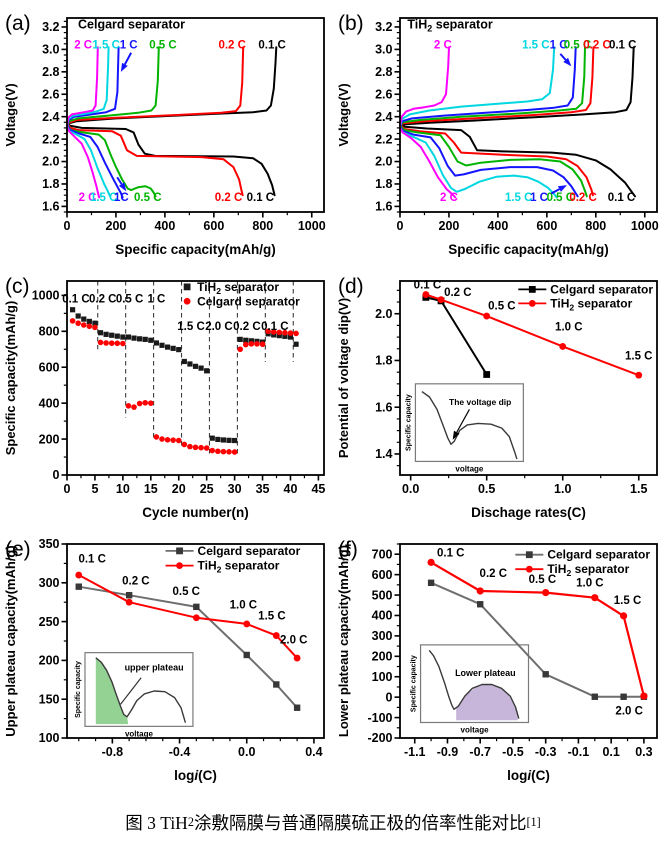  What do you see at coordinates (154, 667) in the screenshot?
I see `svg-text: upper plateau` at bounding box center [154, 667].